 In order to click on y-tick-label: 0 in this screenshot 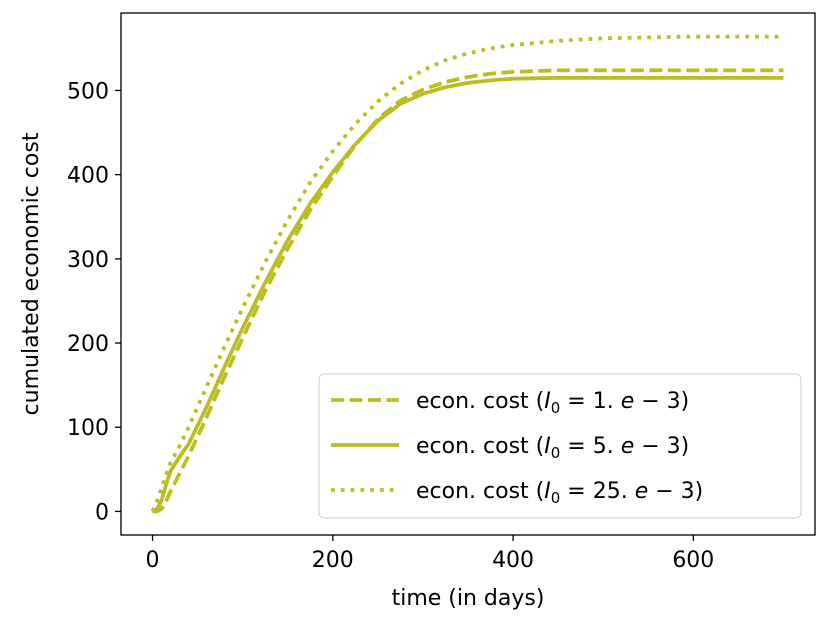, I will do `click(102, 512)`.